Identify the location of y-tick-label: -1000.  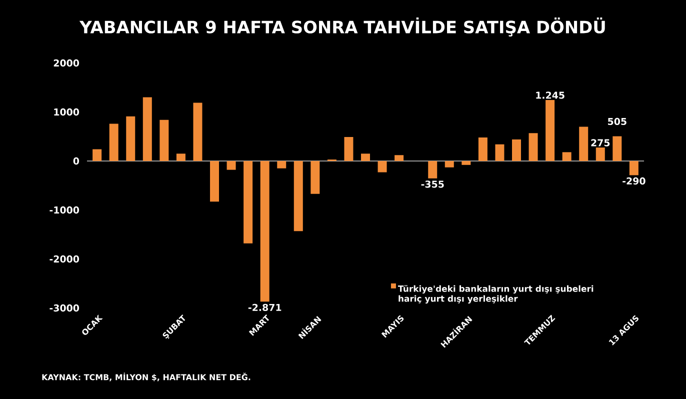
(65, 210).